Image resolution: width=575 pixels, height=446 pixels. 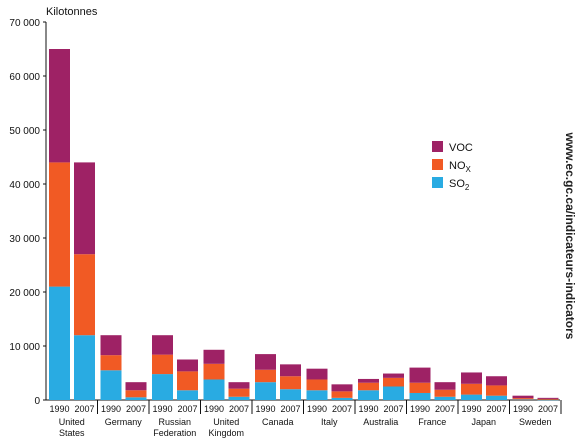 I want to click on y-tick-label: 0, so click(x=37, y=401).